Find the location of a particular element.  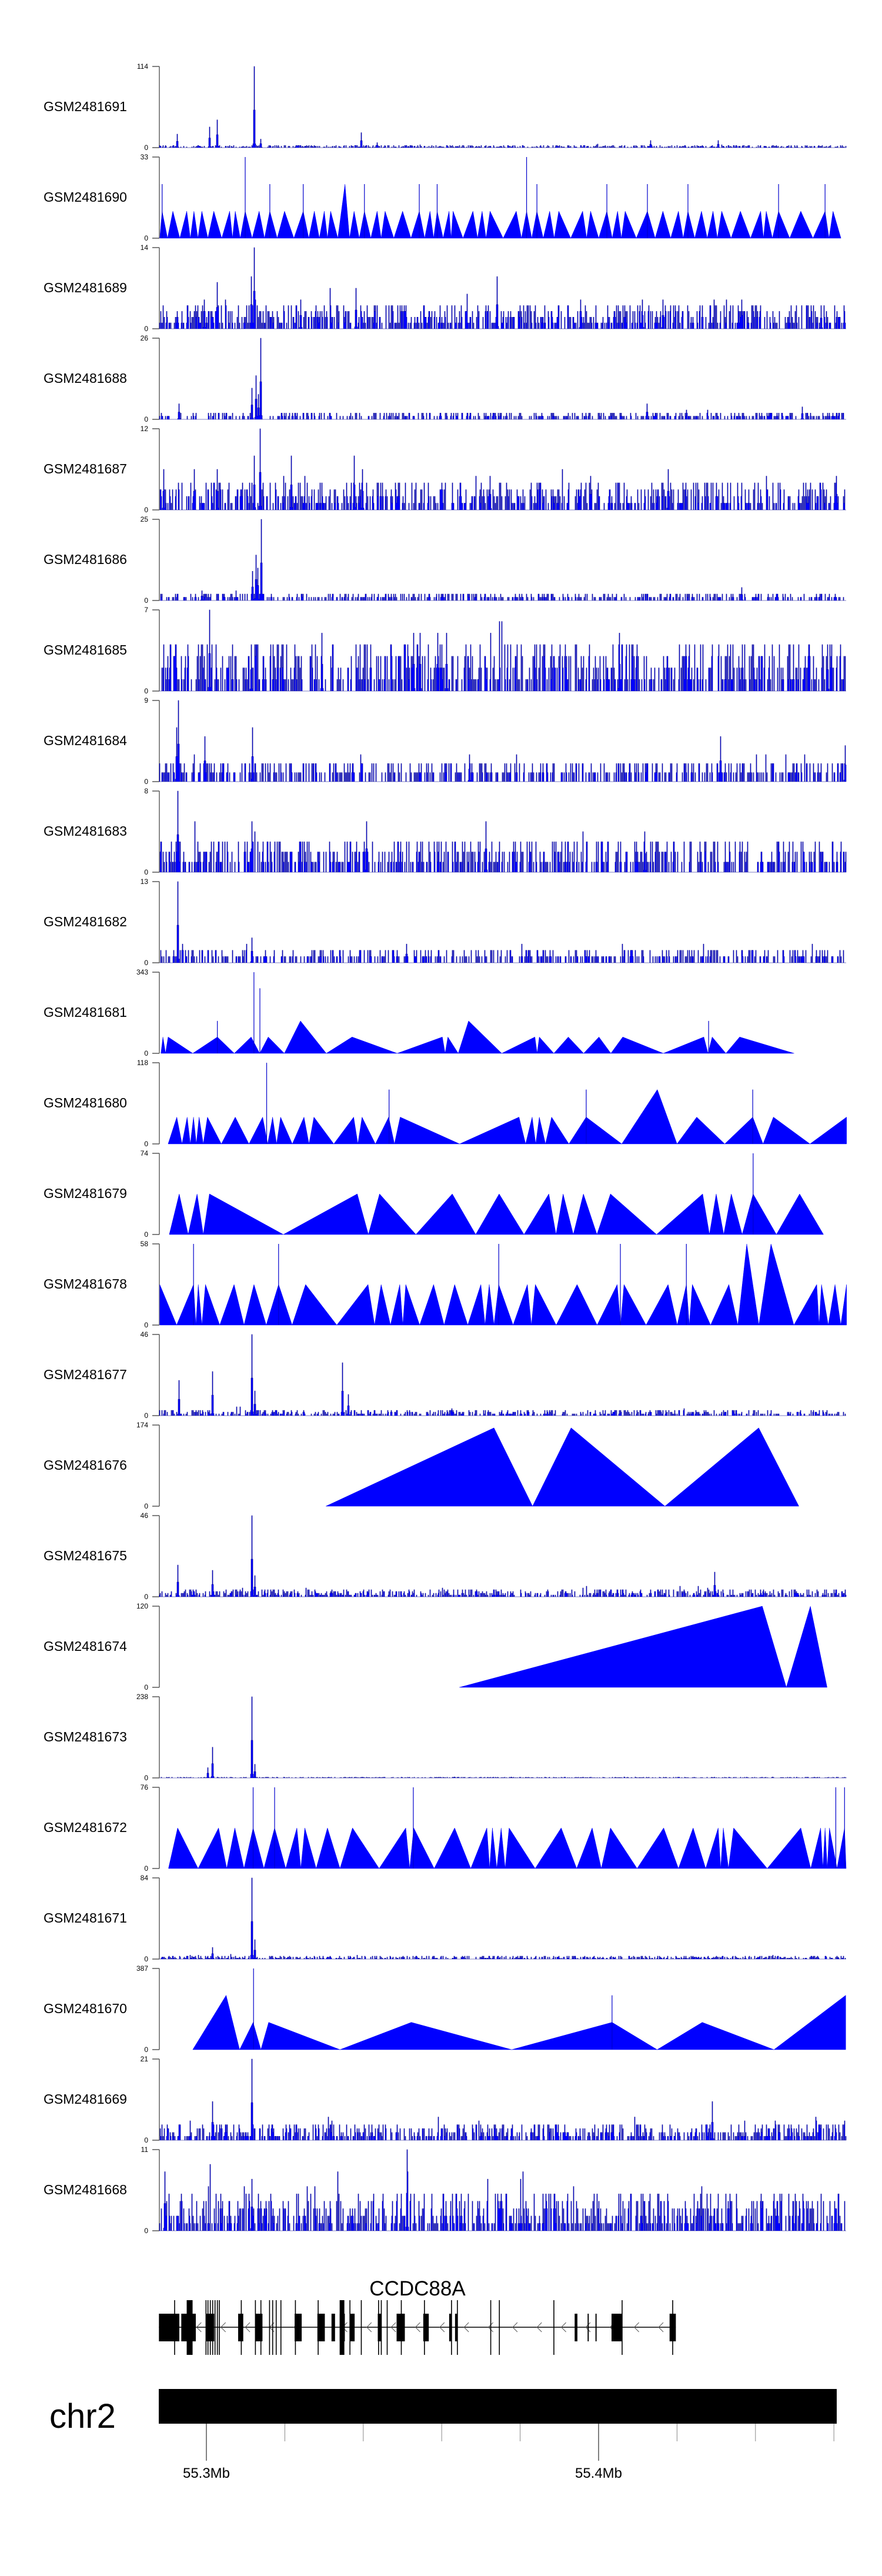

track-name: GSM2481677 is located at coordinates (85, 1374).